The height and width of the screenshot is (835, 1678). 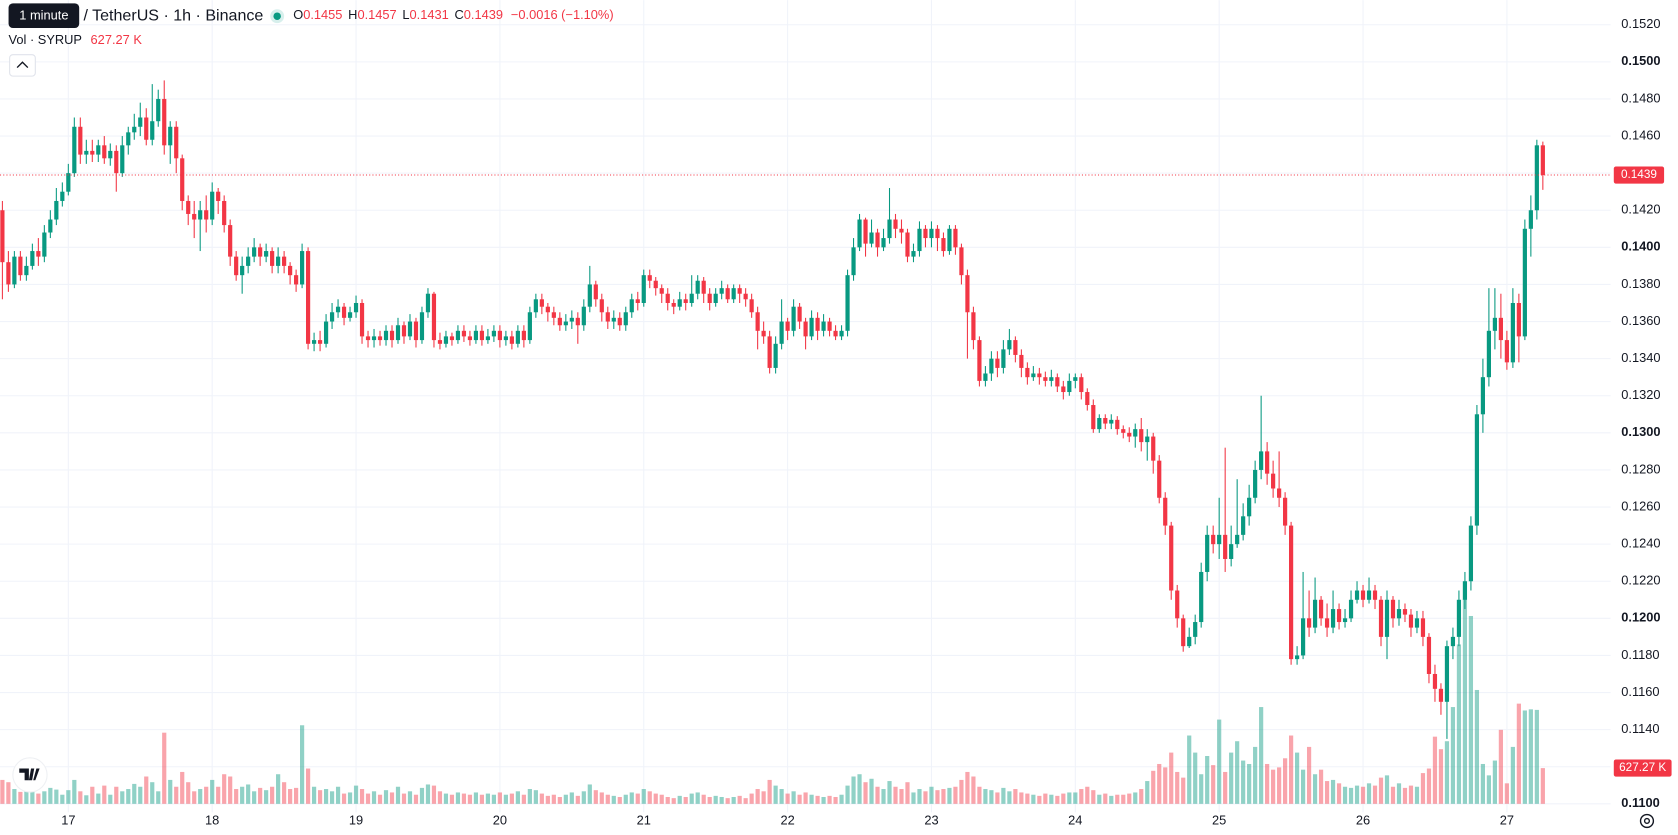 I want to click on tooltip-box, so click(x=44, y=15).